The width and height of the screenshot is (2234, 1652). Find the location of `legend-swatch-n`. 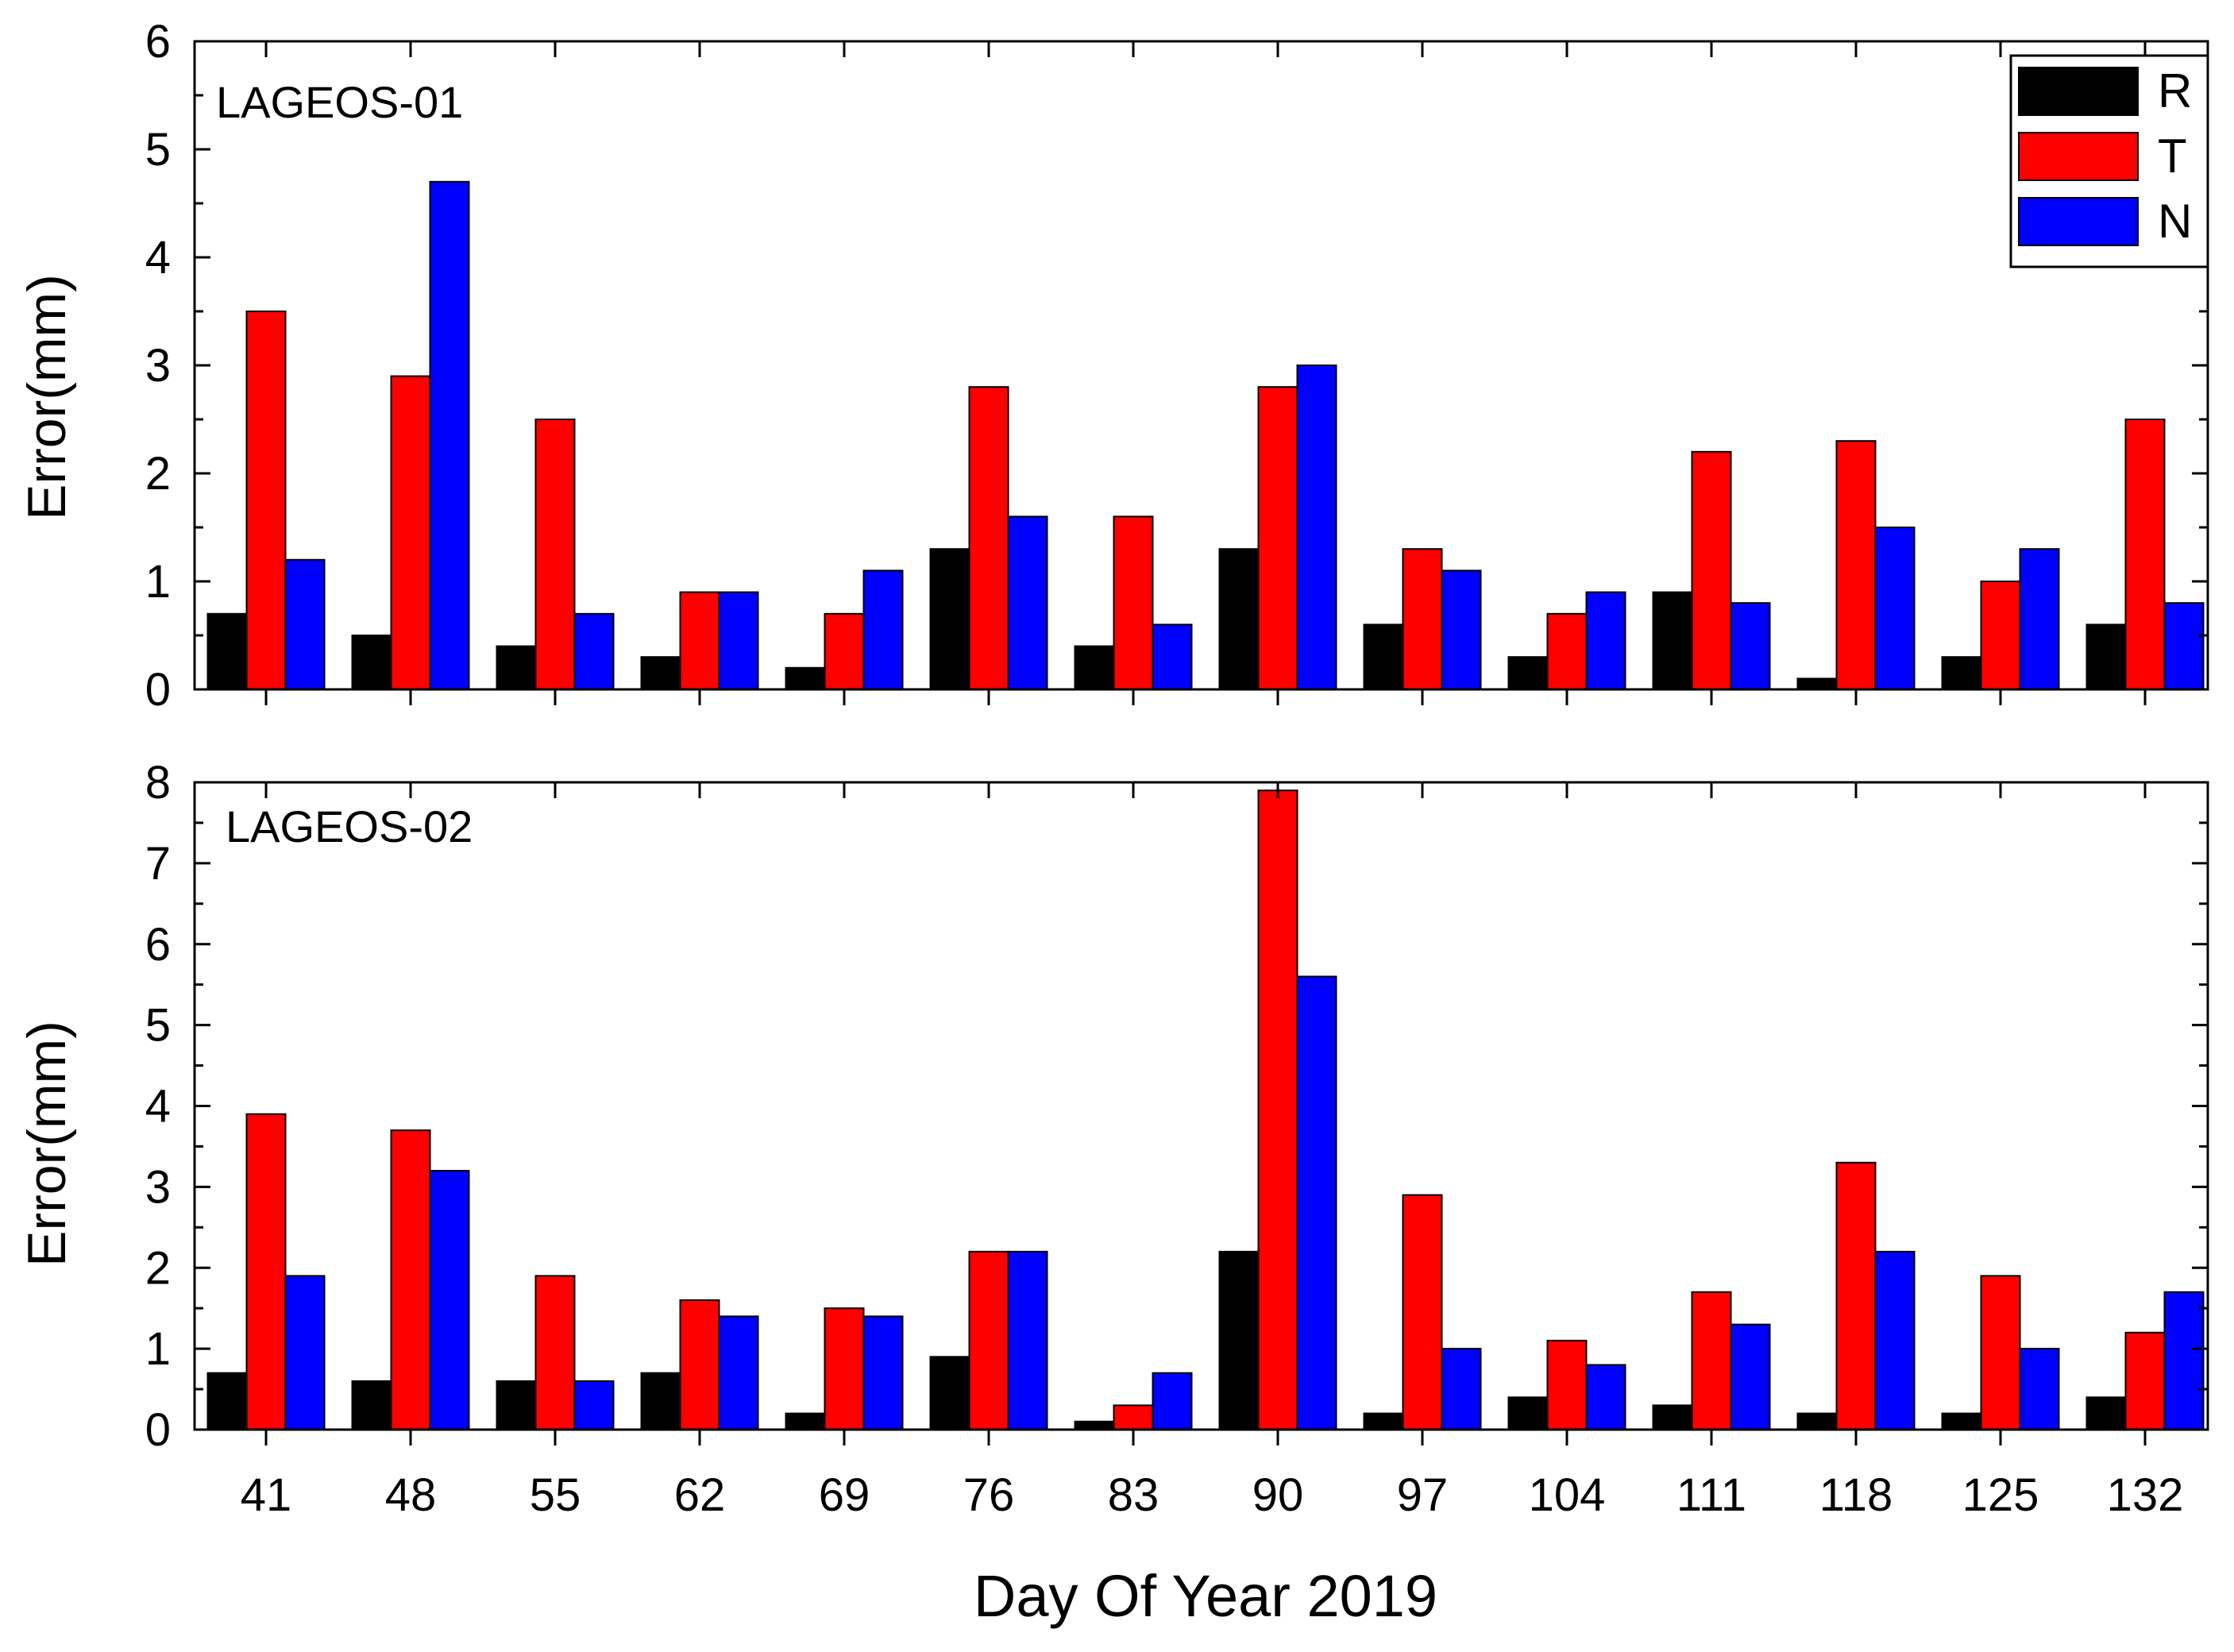

legend-swatch-n is located at coordinates (2078, 221).